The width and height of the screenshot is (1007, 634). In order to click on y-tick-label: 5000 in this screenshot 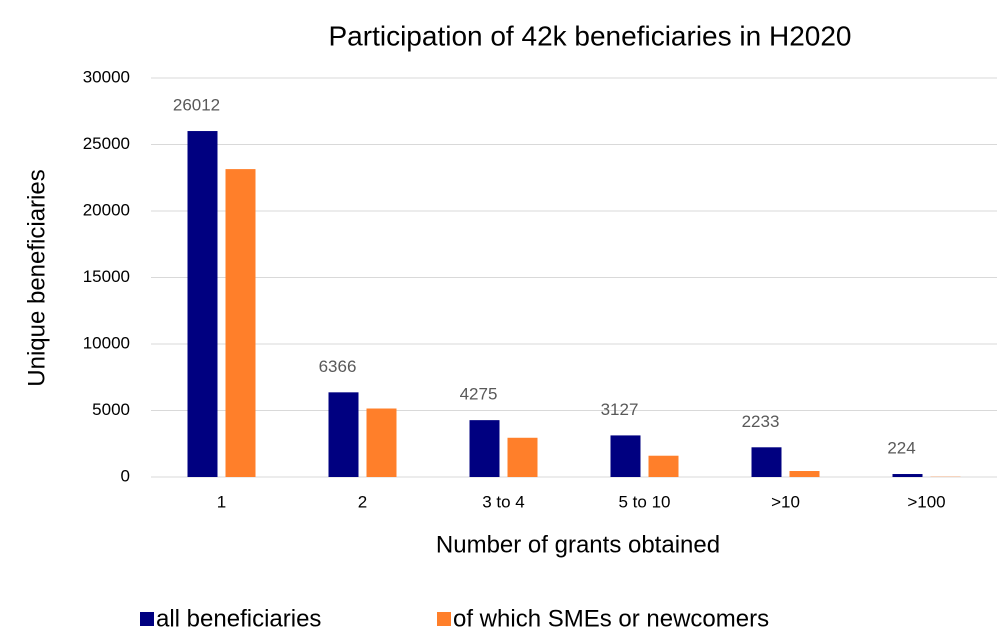, I will do `click(111, 409)`.